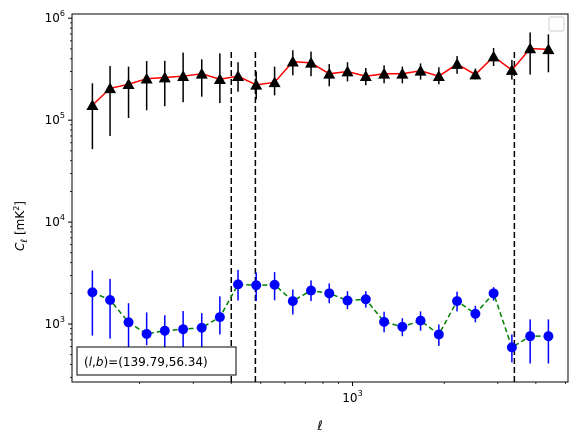 The image size is (580, 442). I want to click on svg-text: Cℓ [mK2], so click(21, 226).